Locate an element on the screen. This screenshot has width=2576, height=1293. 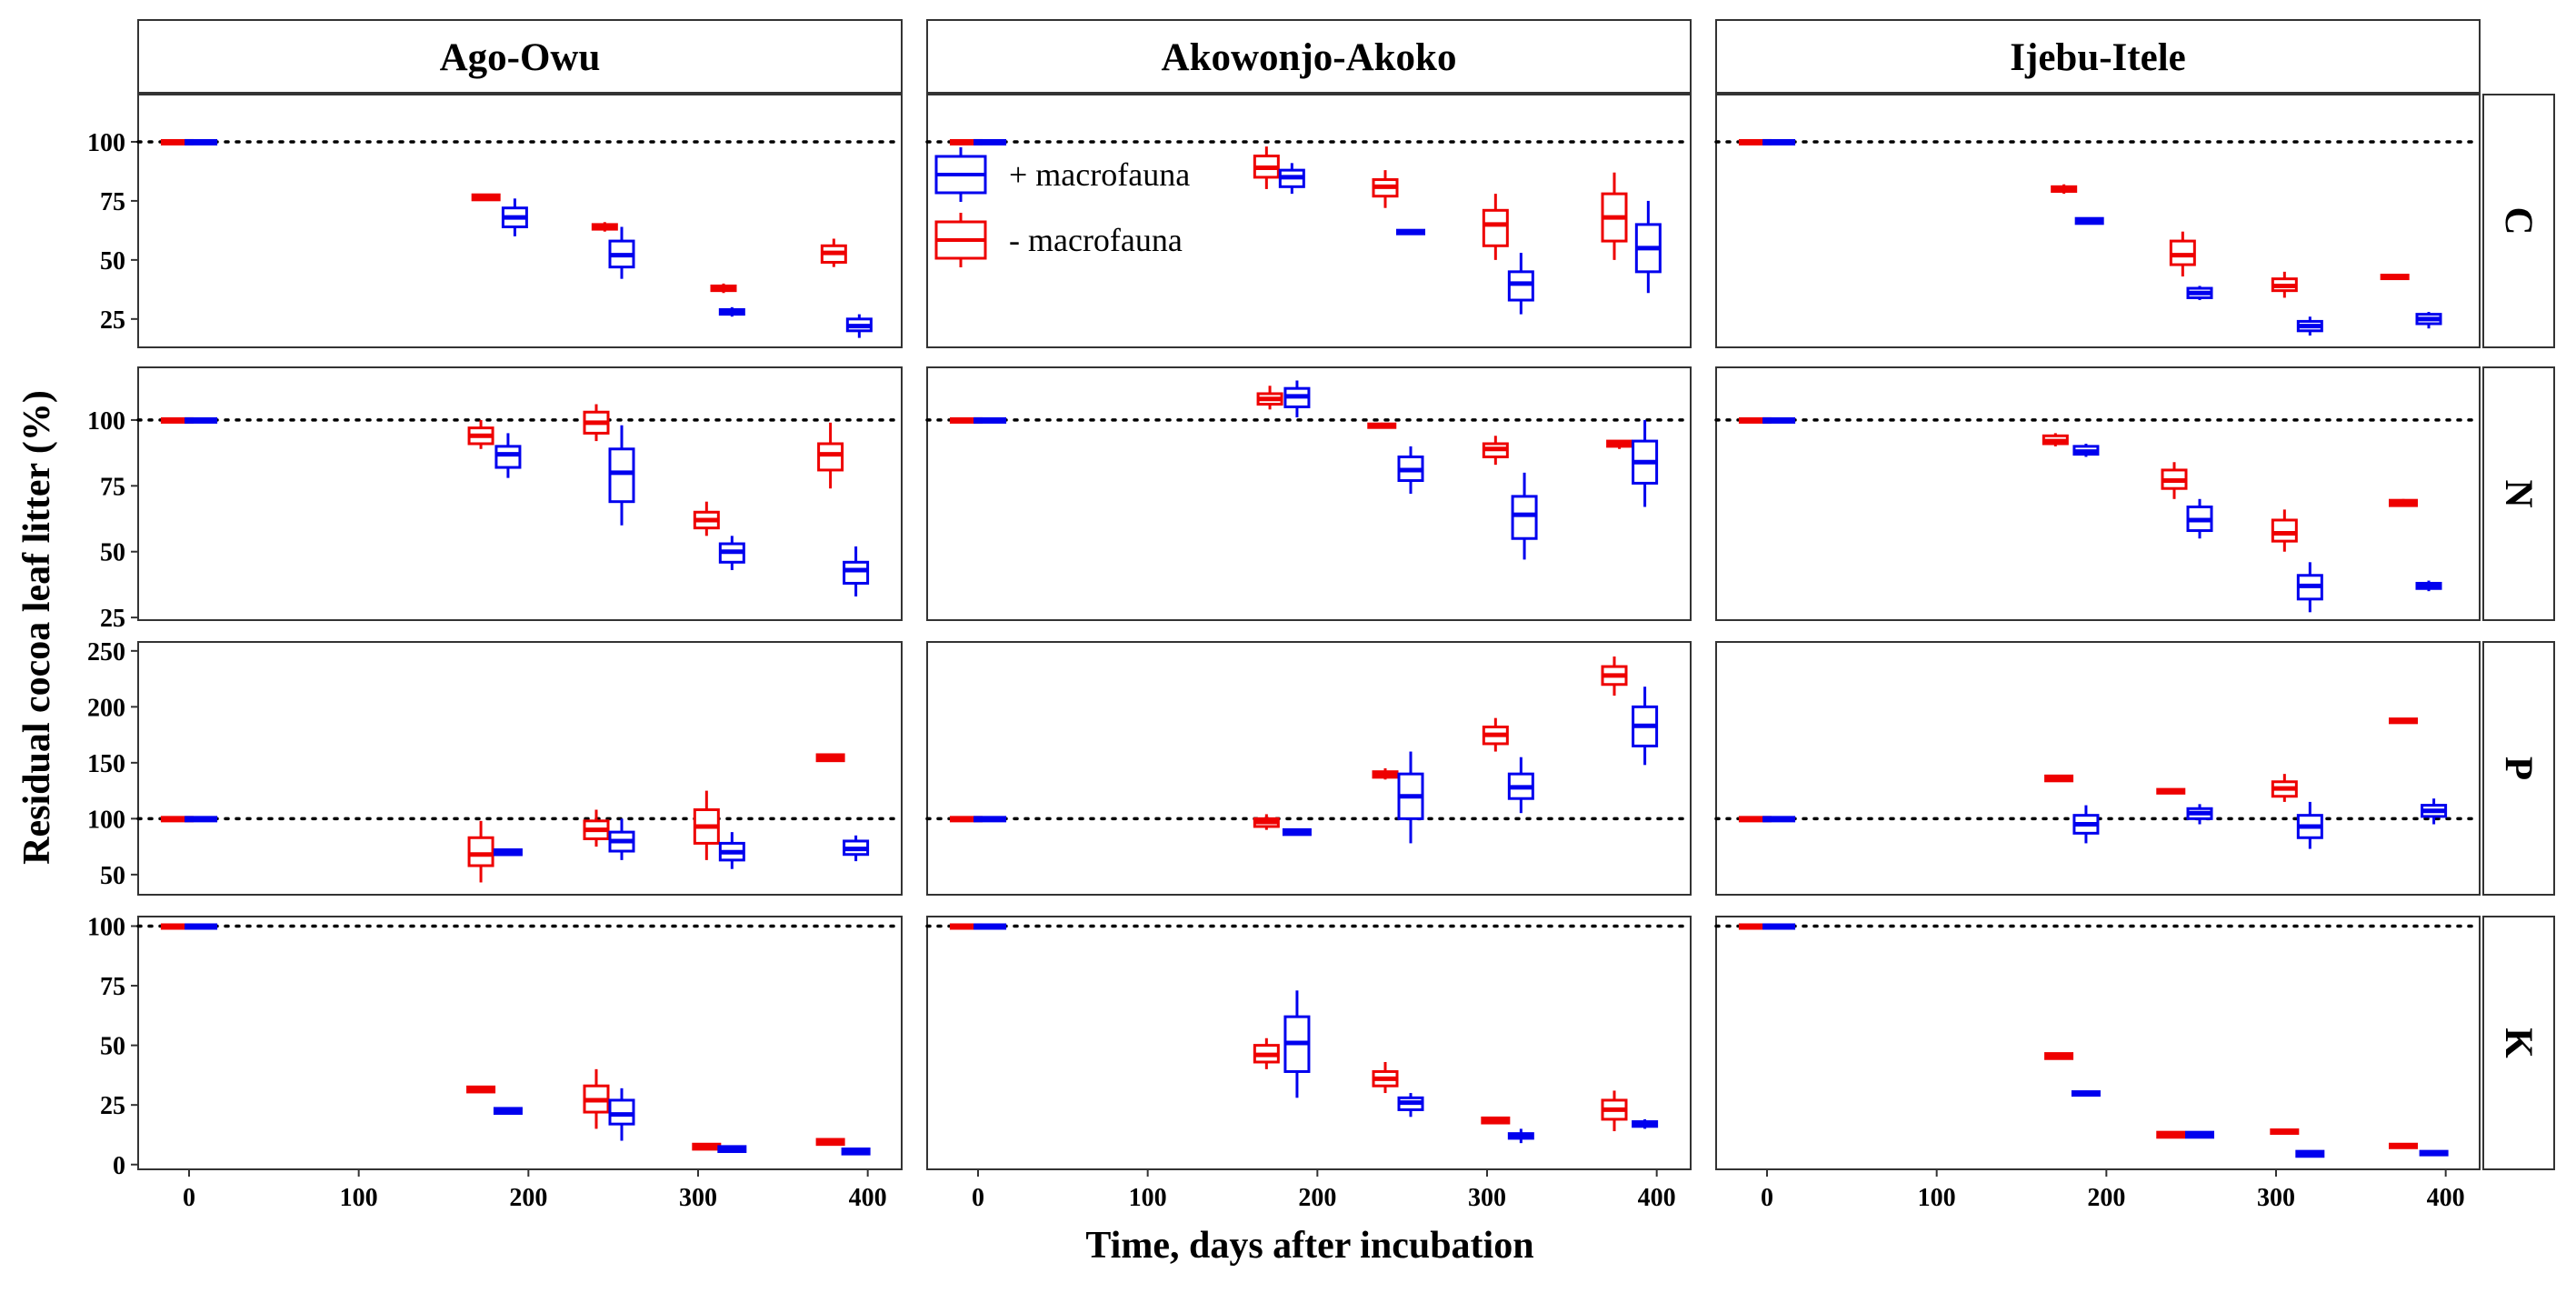
y-tick-label-P-2: 150 is located at coordinates (106, 764).